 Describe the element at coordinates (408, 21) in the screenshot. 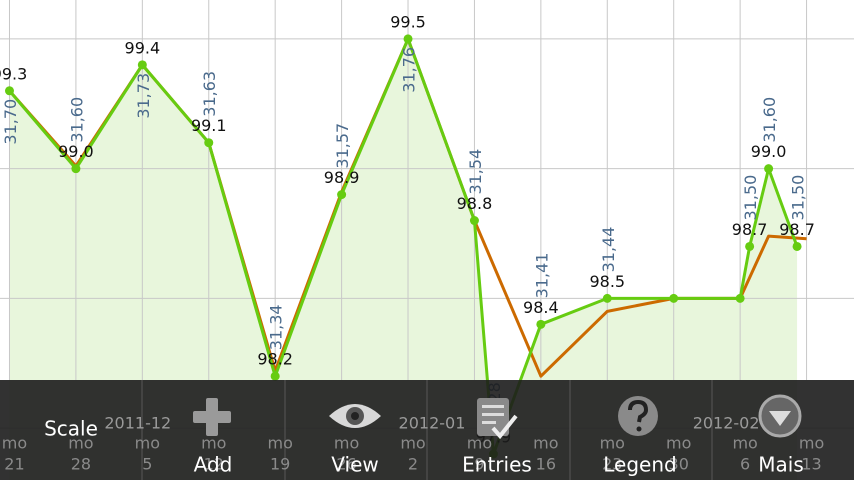

I see `value-label: 99.5` at that location.